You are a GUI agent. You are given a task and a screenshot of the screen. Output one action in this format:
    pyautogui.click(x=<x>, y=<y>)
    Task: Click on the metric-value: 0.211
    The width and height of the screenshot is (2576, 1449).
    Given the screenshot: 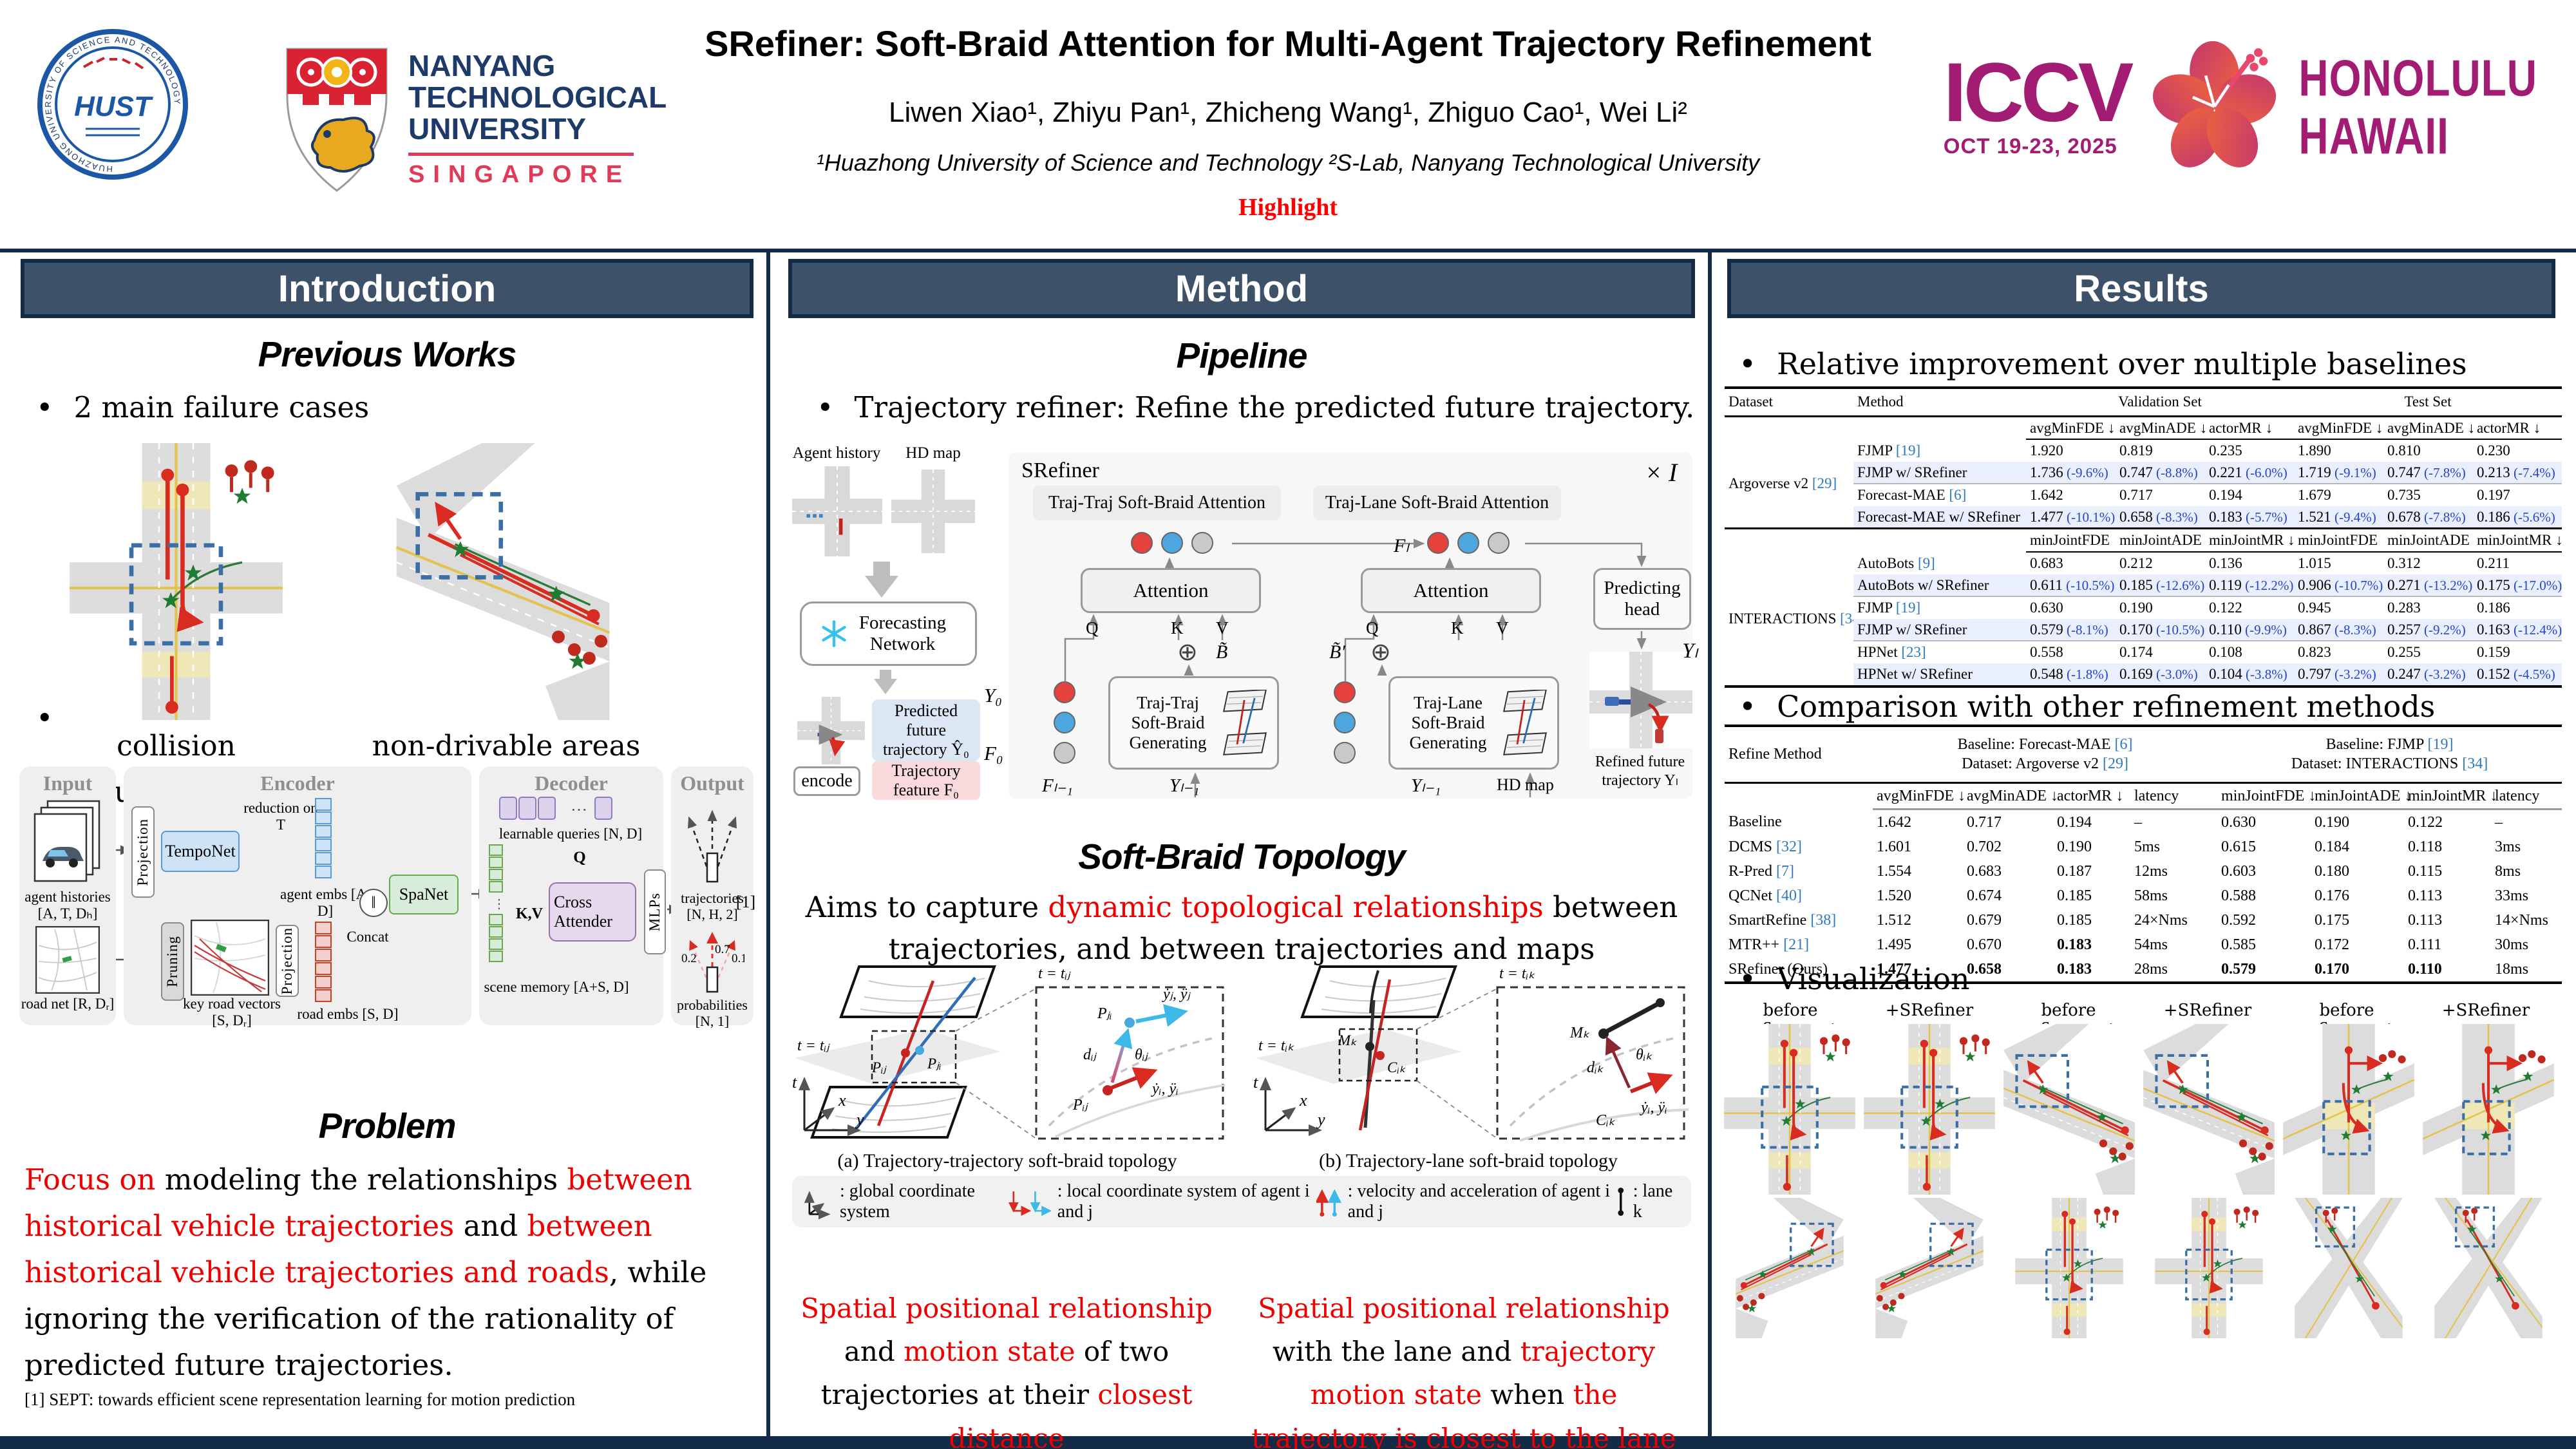 What is the action you would take?
    pyautogui.click(x=2493, y=563)
    